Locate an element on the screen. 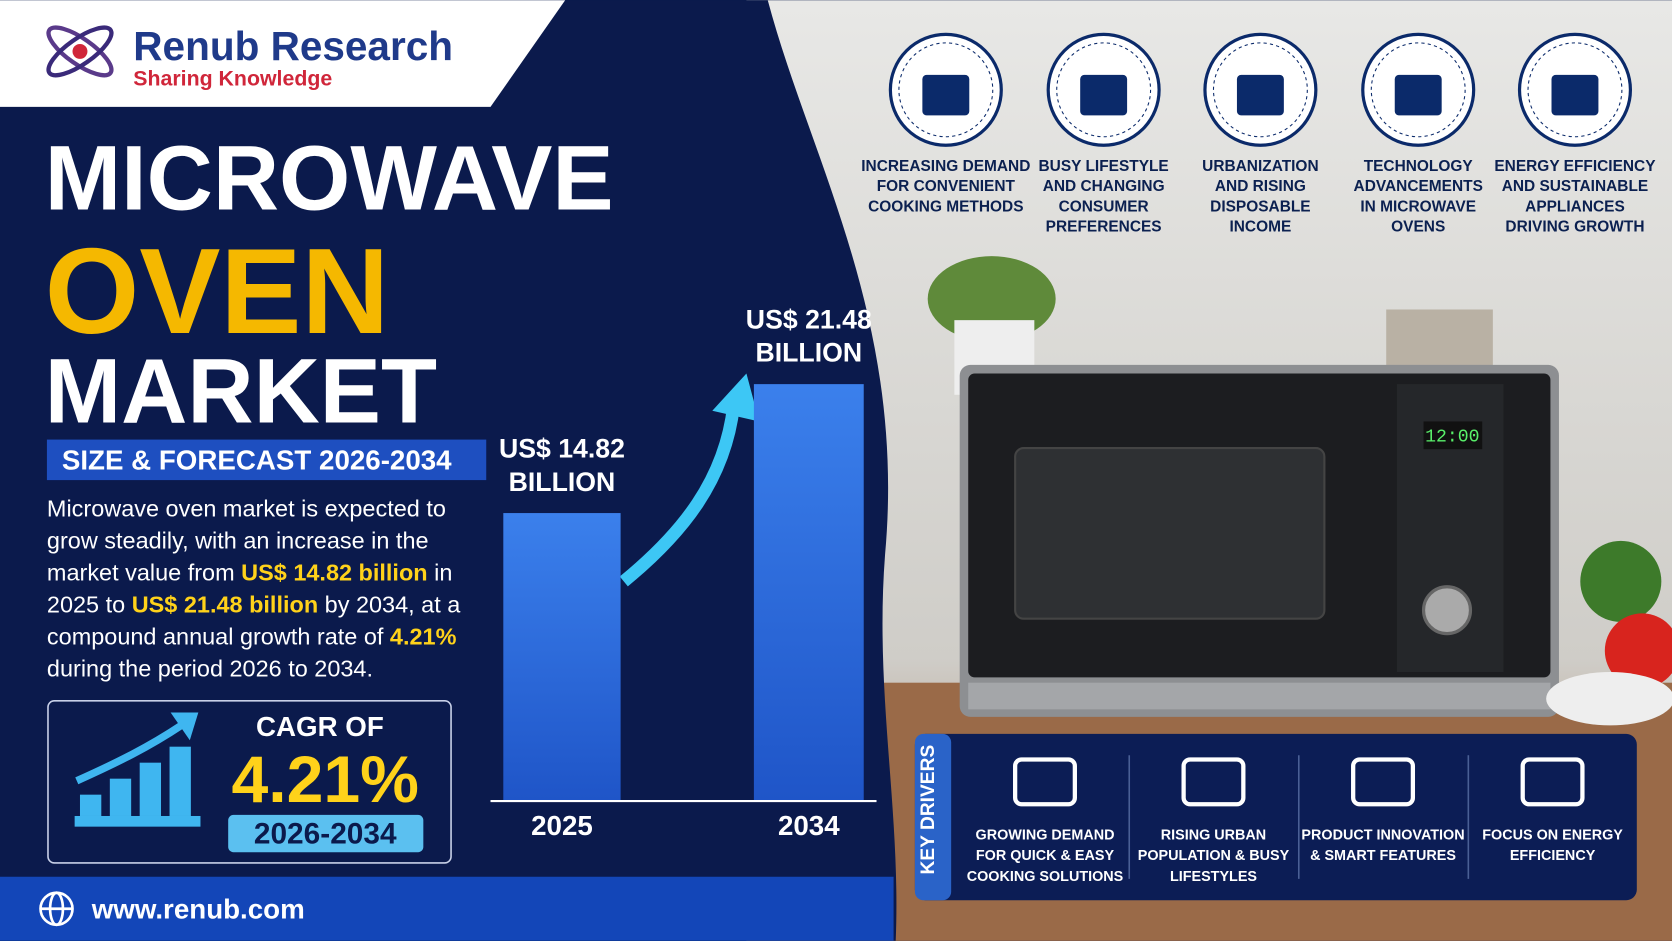 The width and height of the screenshot is (1672, 941). highlight: US$ 21.48 billion is located at coordinates (225, 604).